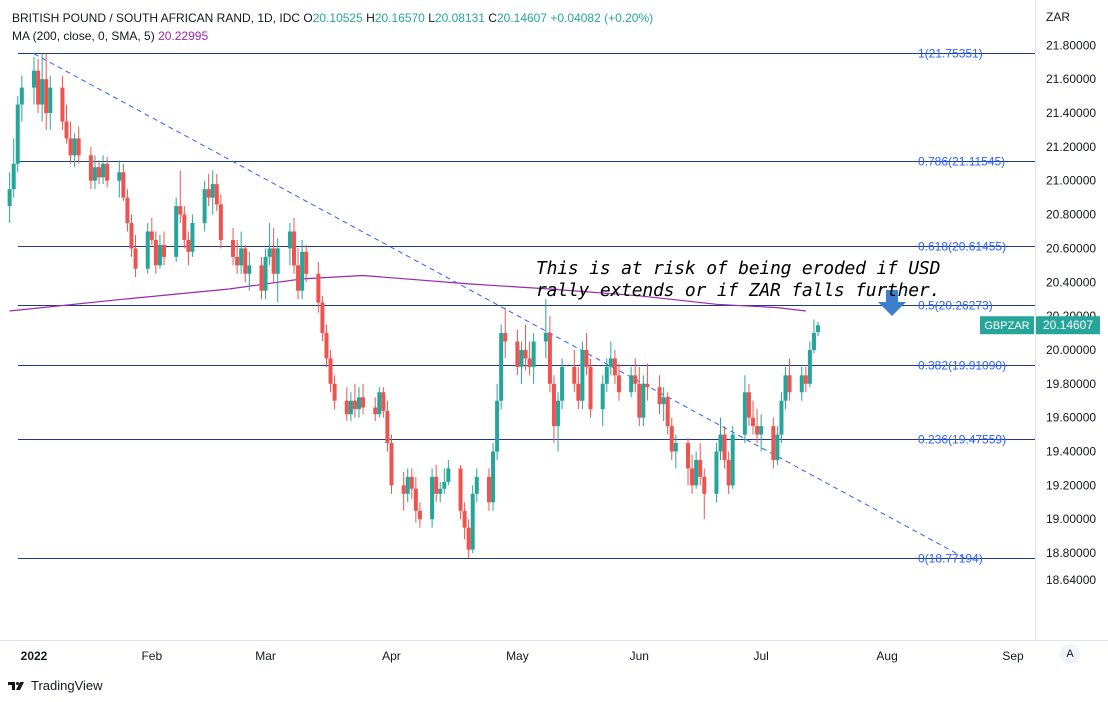  What do you see at coordinates (522, 656) in the screenshot?
I see `time-scale: 2022 Feb Mar Apr May Jun Jul Aug Sep` at bounding box center [522, 656].